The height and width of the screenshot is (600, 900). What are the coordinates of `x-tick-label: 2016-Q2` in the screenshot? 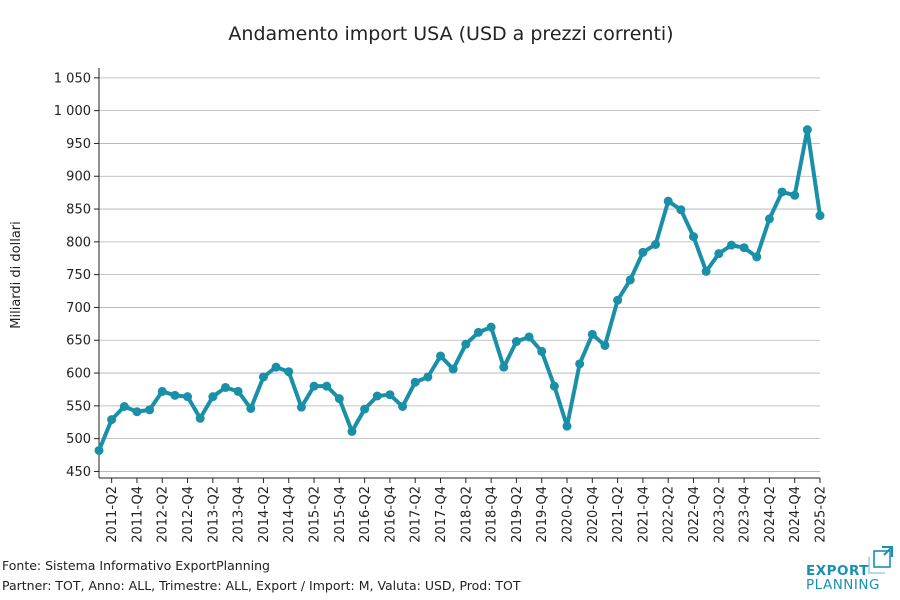 It's located at (365, 514).